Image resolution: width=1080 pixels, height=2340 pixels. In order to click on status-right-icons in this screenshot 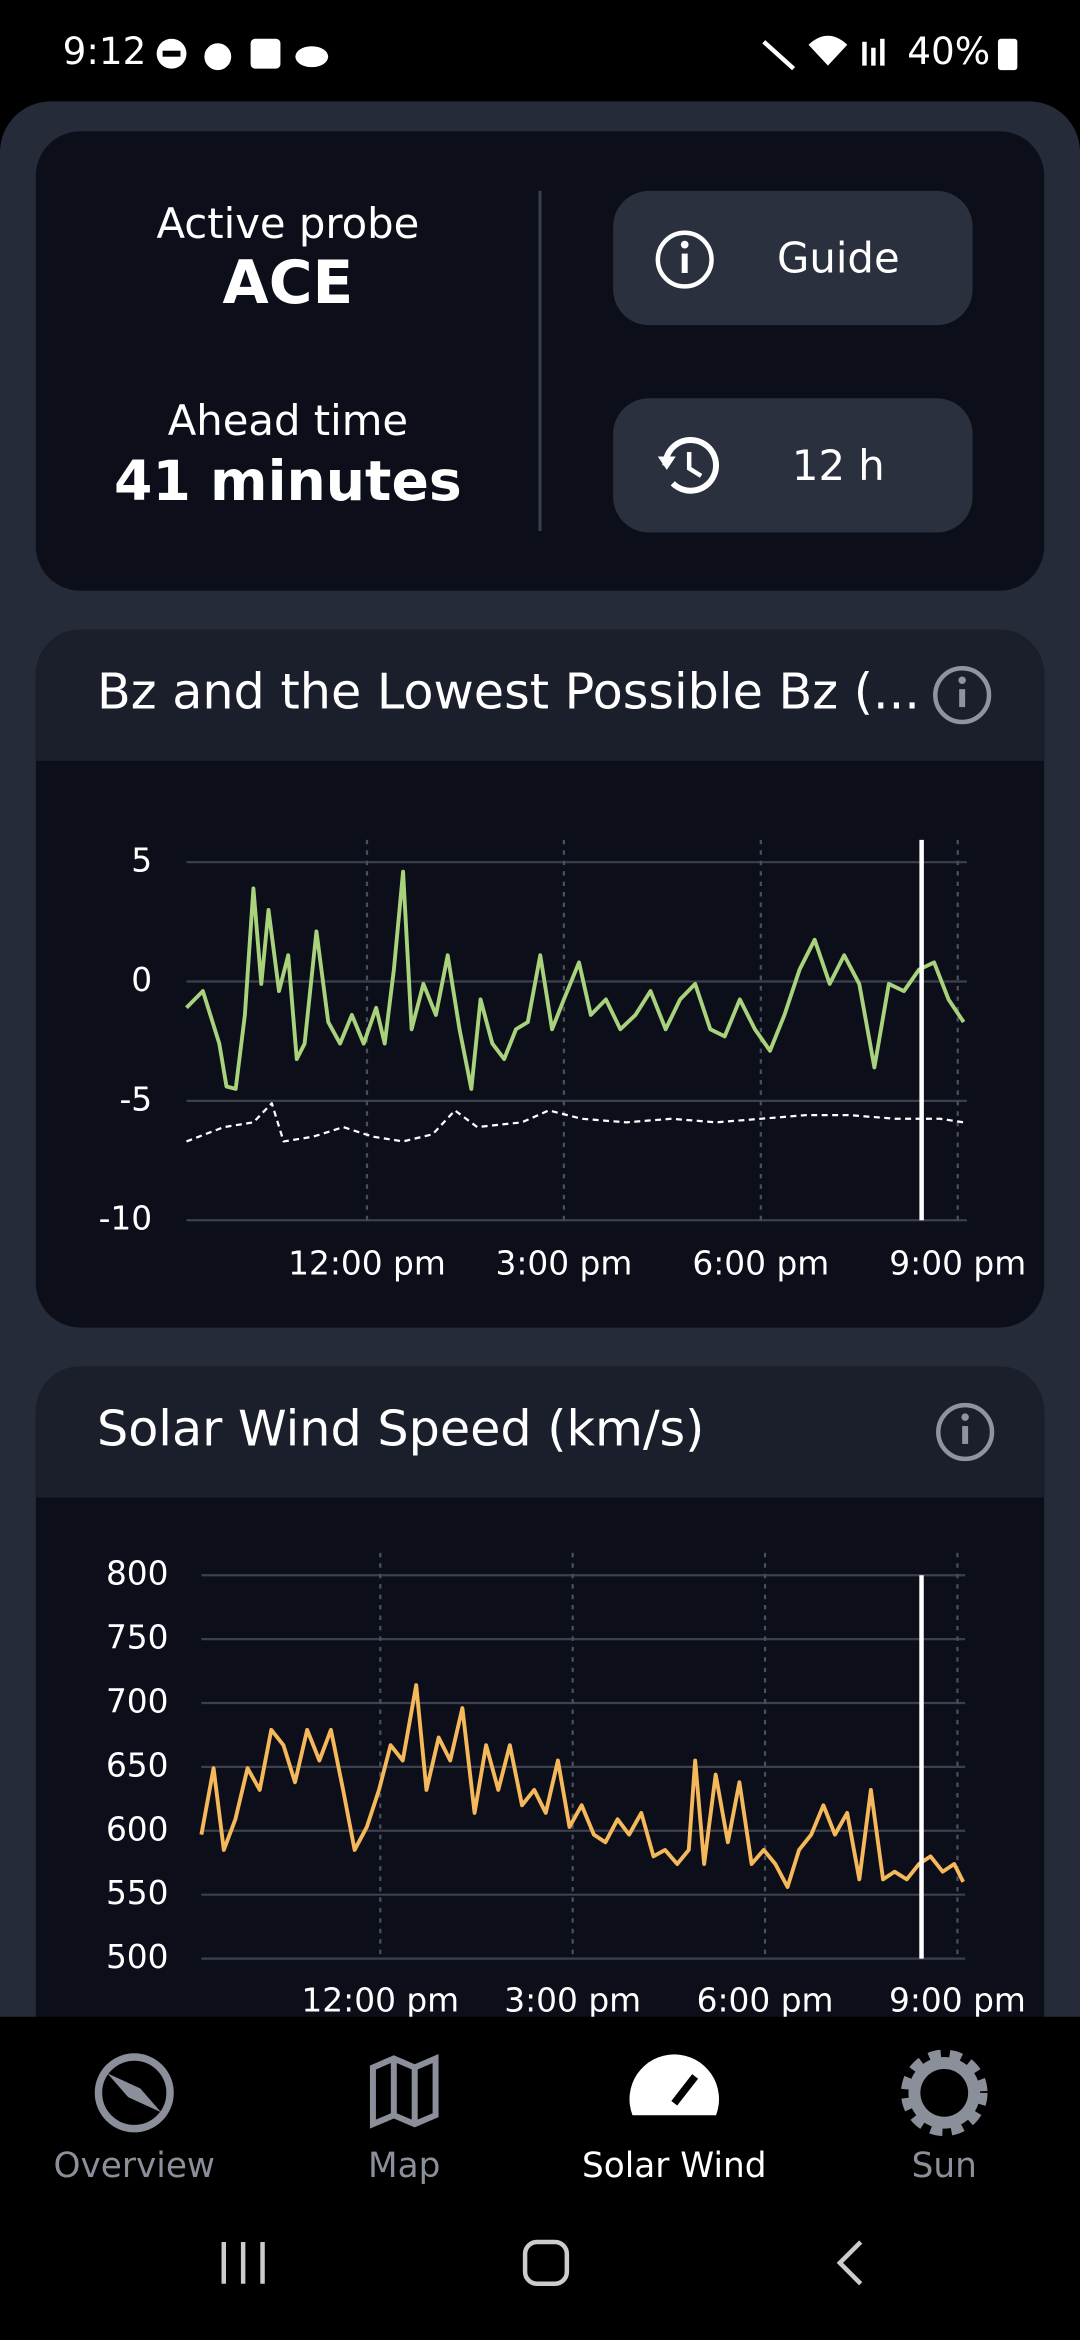, I will do `click(890, 53)`.